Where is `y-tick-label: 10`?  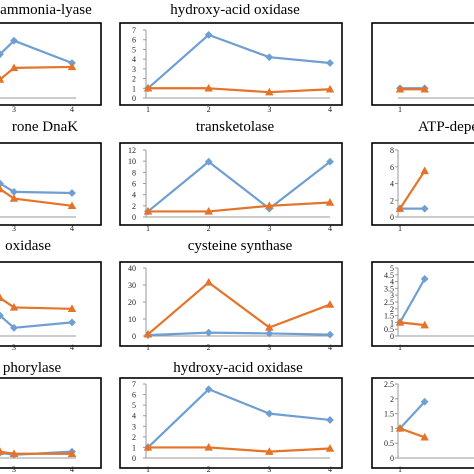
y-tick-label: 10 is located at coordinates (132, 161).